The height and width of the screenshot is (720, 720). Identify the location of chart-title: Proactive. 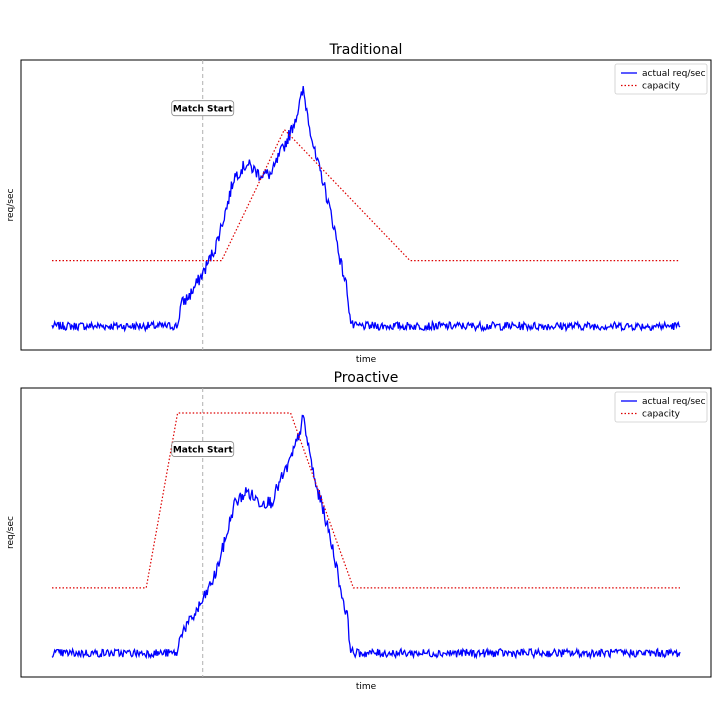
(366, 378).